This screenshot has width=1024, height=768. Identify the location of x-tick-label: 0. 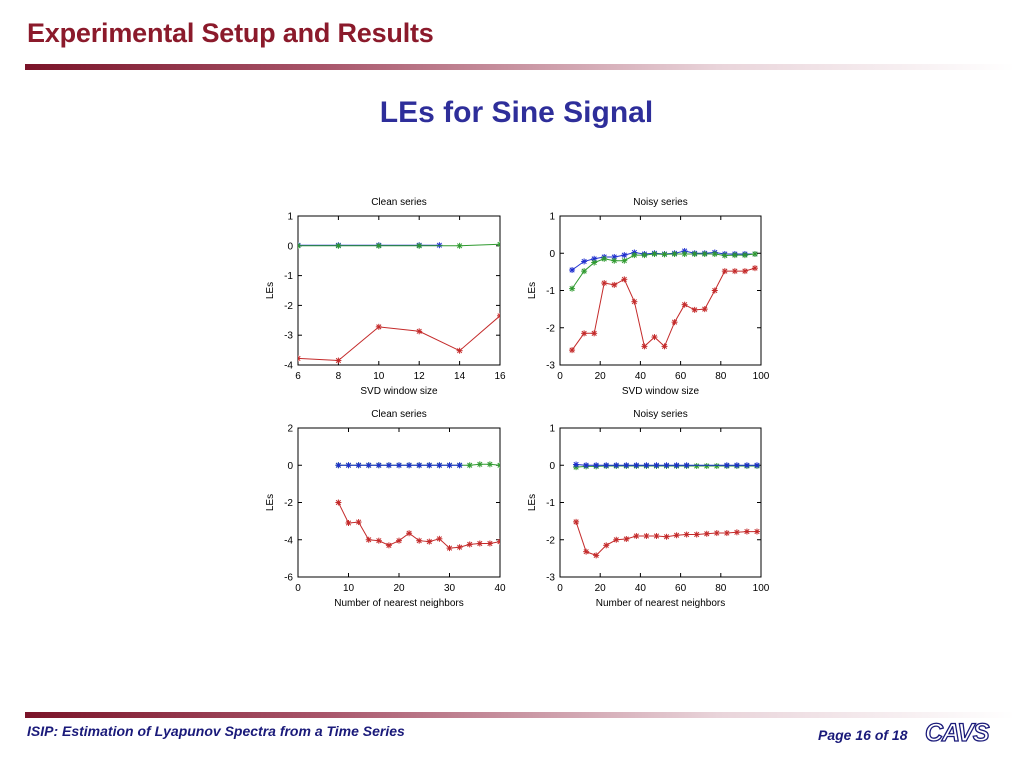
(560, 376).